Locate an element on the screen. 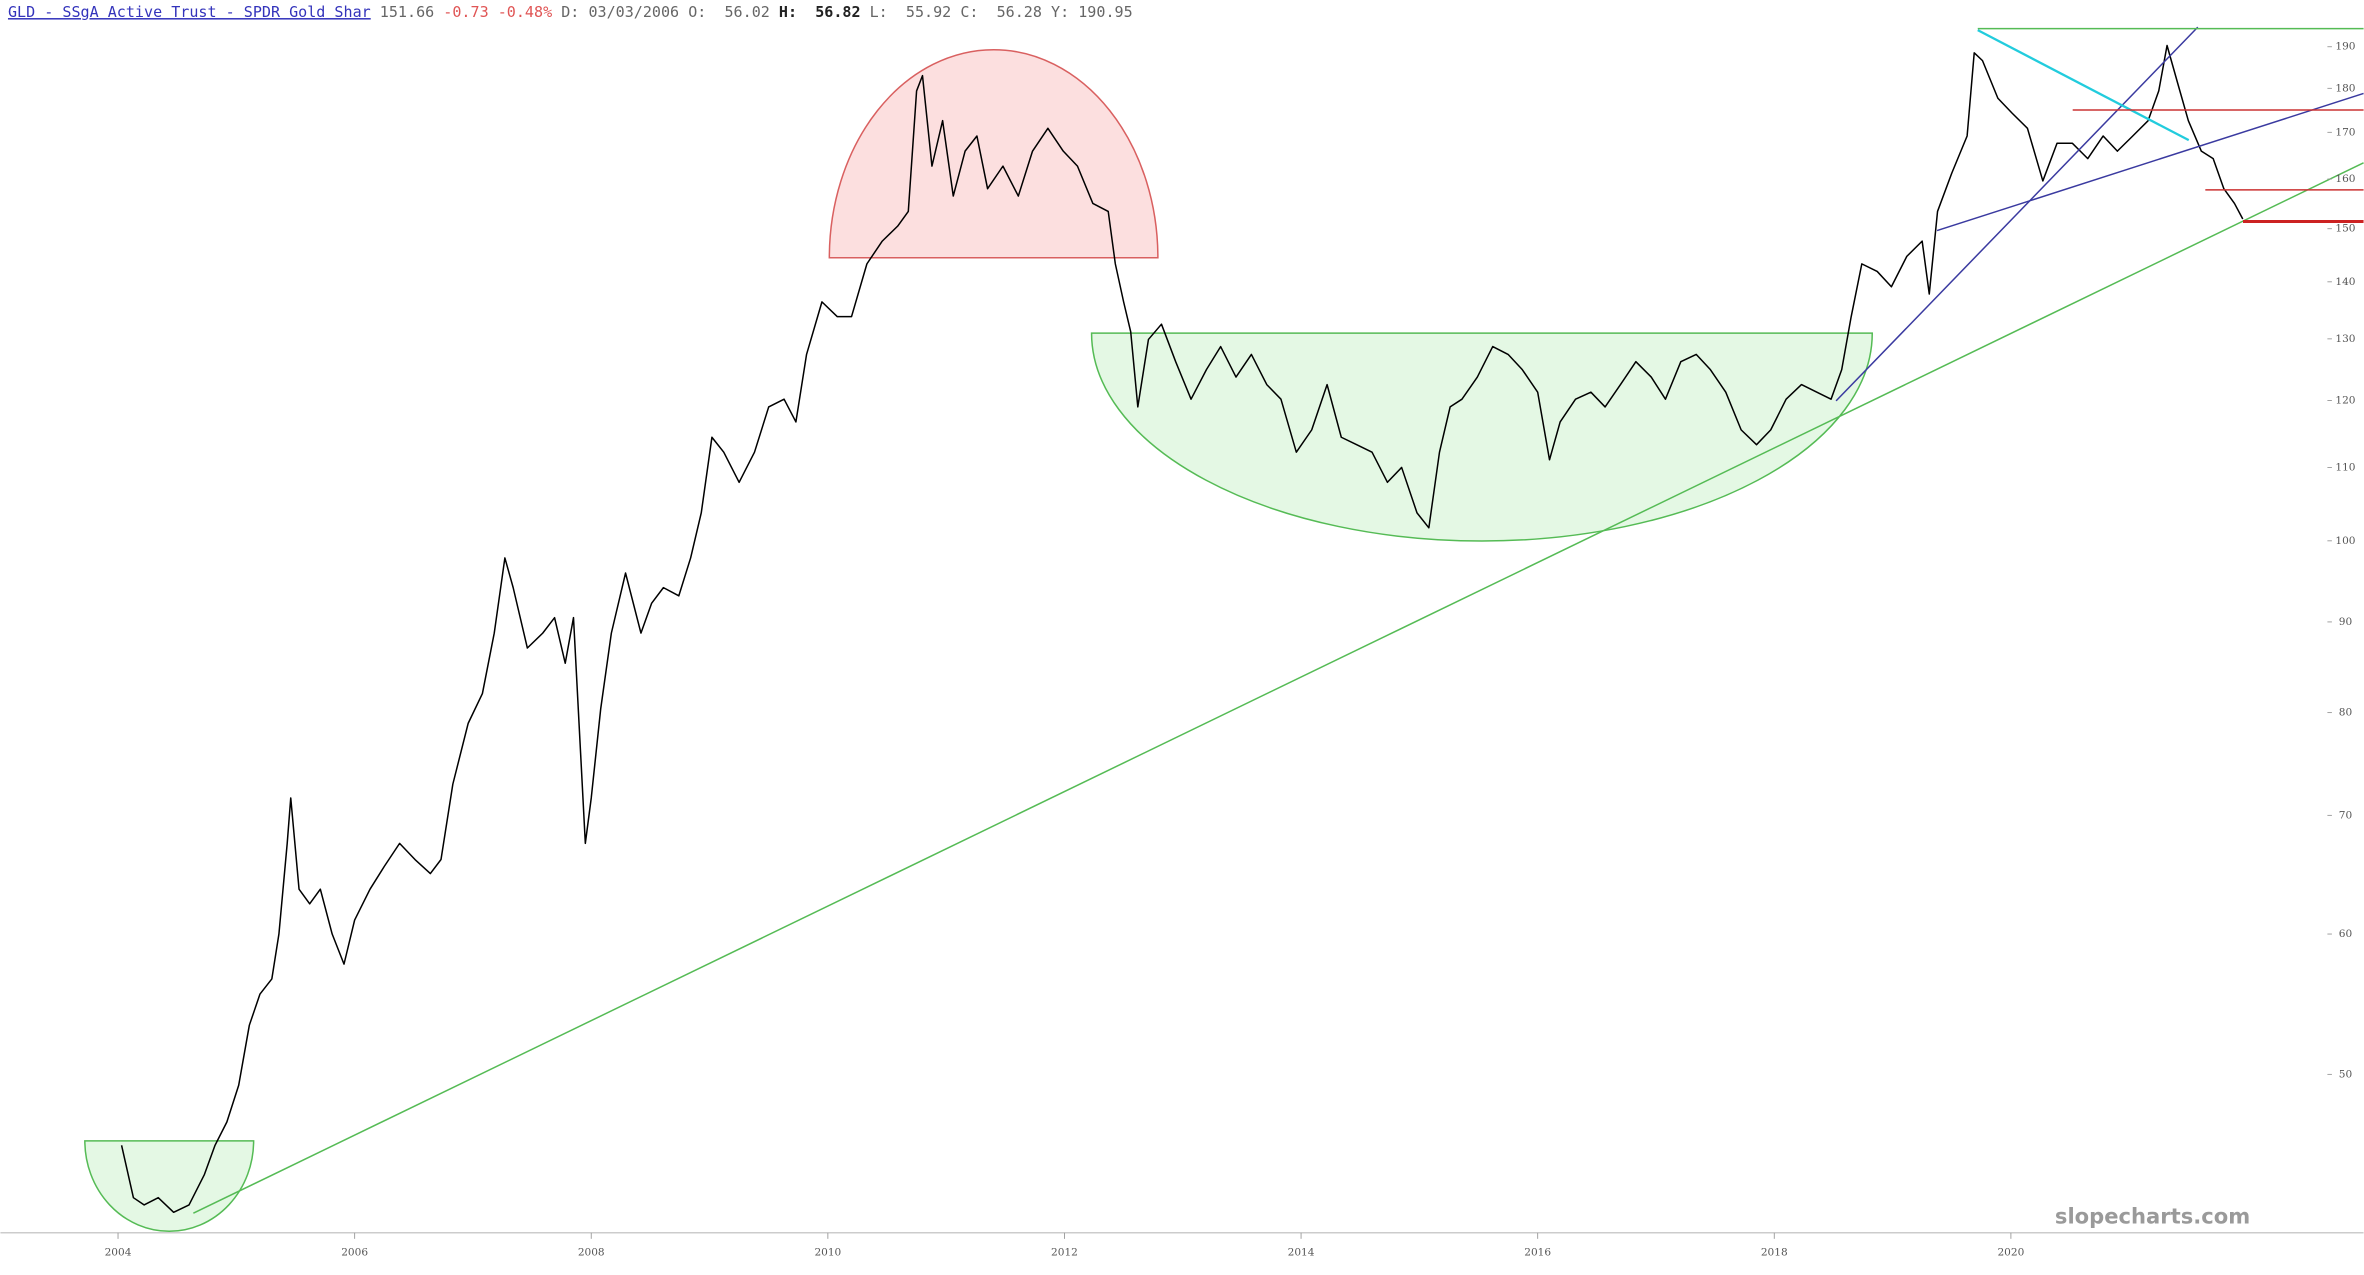 The height and width of the screenshot is (1275, 2364). y-tick-label: 190 is located at coordinates (2345, 47).